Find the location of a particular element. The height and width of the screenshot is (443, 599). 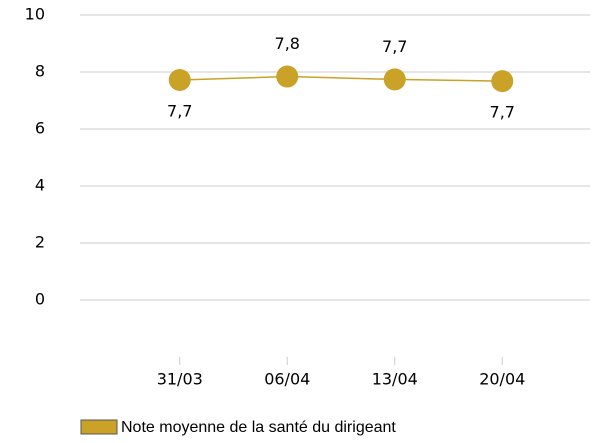

y-tick-label: 2 is located at coordinates (40, 242).